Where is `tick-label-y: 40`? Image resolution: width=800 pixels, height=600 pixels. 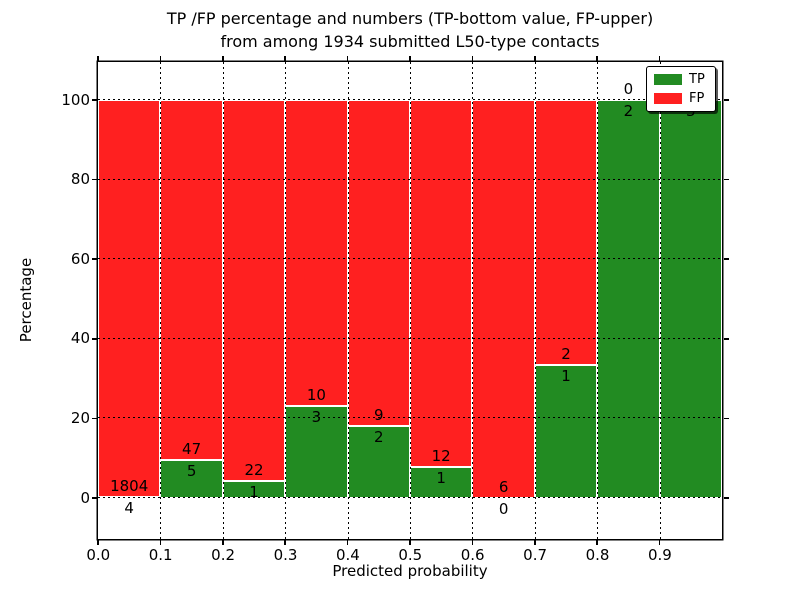
tick-label-y: 40 is located at coordinates (80, 338).